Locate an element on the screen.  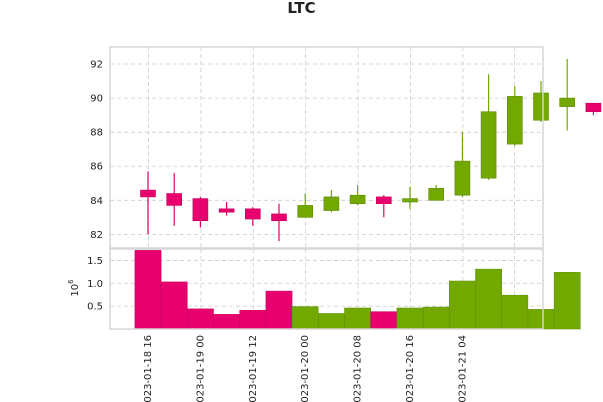
x-tick-label: 023-01-20 16 is located at coordinates (410, 368).